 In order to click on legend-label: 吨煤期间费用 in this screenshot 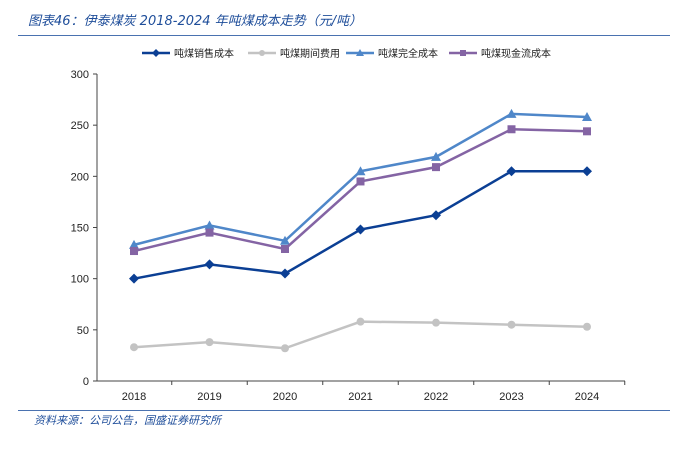, I will do `click(310, 53)`.